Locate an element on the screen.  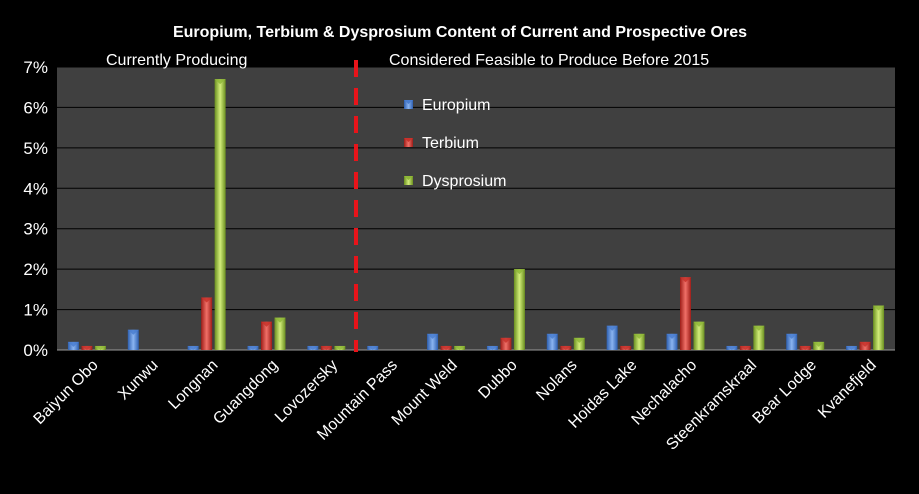
y-tick-label: 2% is located at coordinates (35, 269).